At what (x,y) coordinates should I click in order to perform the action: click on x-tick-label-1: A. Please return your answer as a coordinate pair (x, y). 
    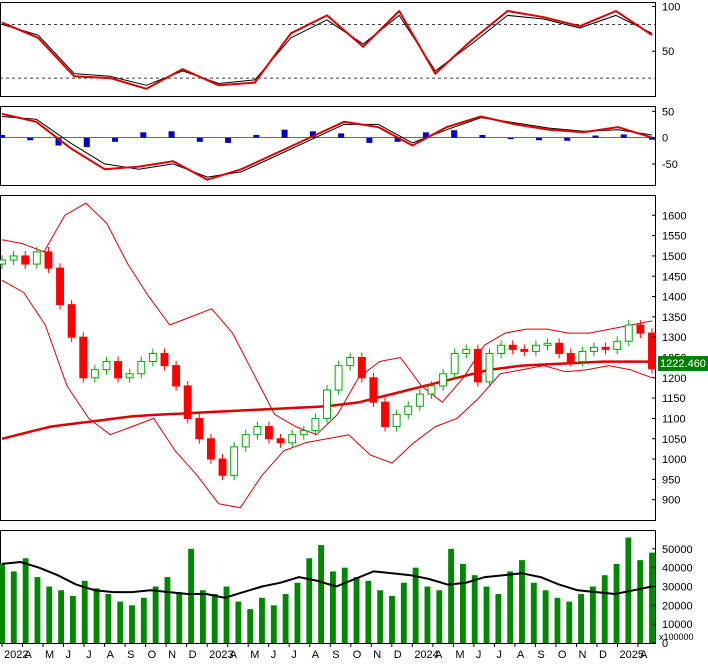
    Looking at the image, I should click on (29, 655).